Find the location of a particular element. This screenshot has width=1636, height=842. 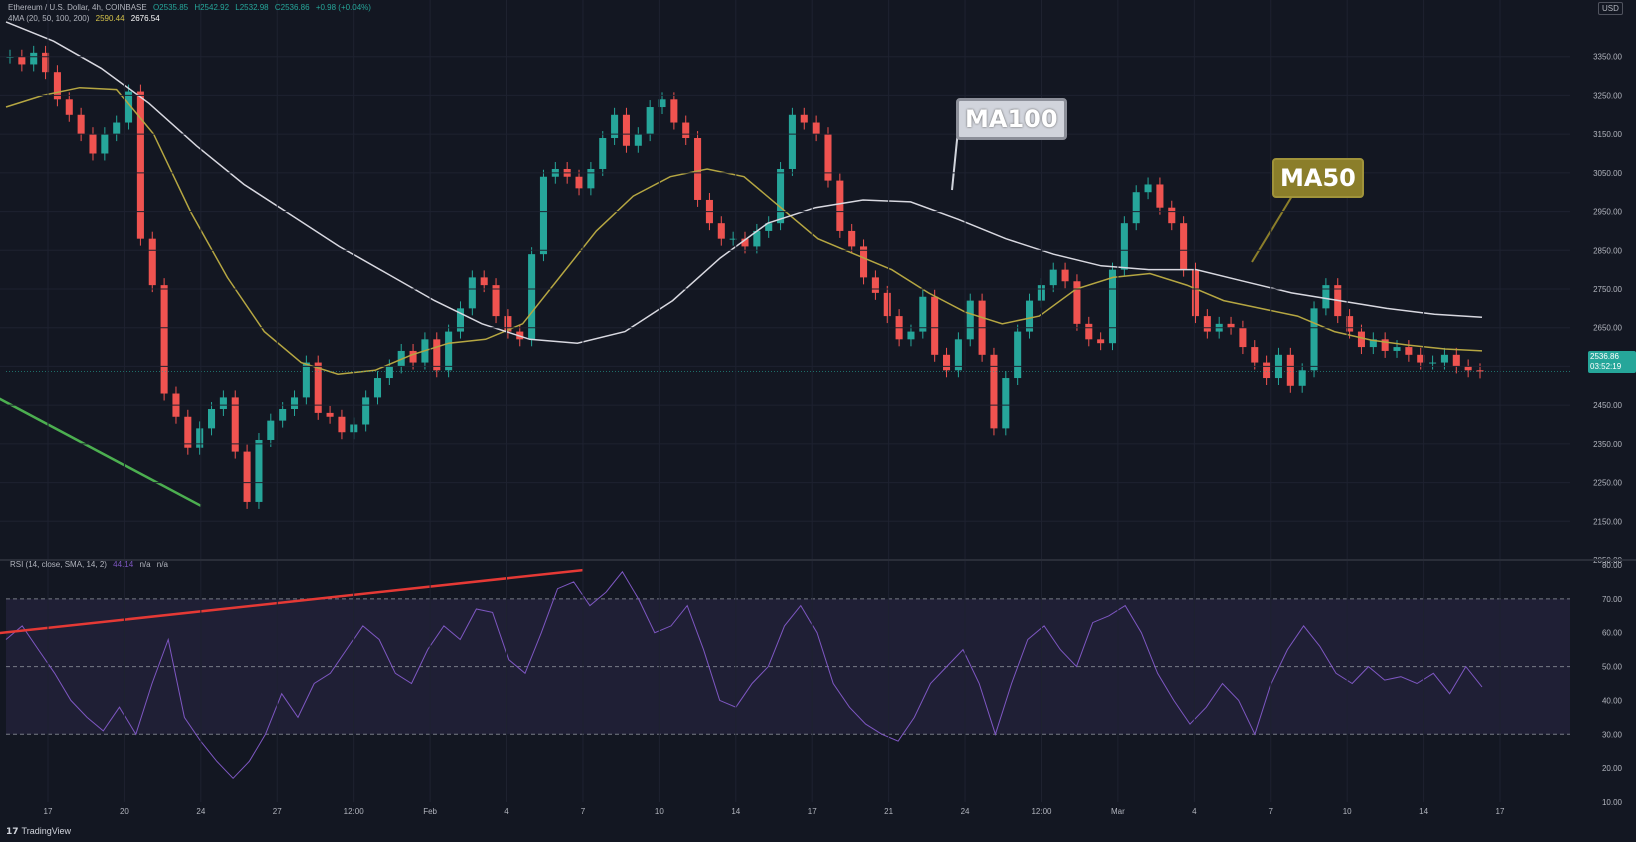

rsi-na-1: n/a is located at coordinates (145, 564).